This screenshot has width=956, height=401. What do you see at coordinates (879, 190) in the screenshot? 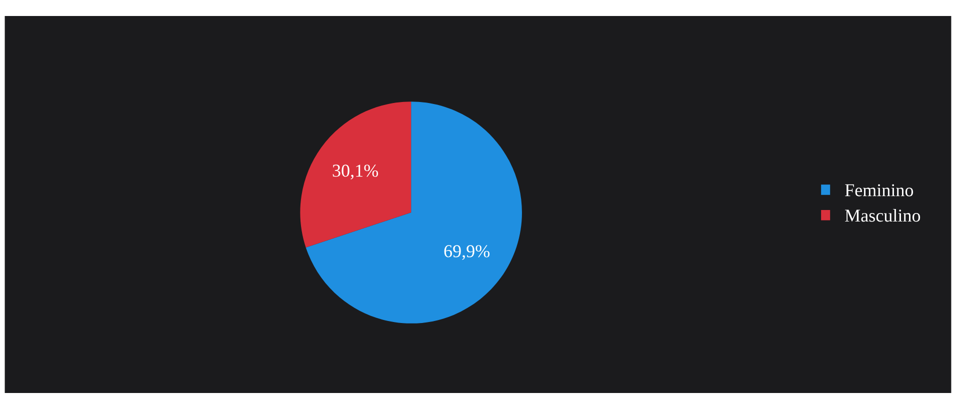
I see `legend-label: Feminino` at bounding box center [879, 190].